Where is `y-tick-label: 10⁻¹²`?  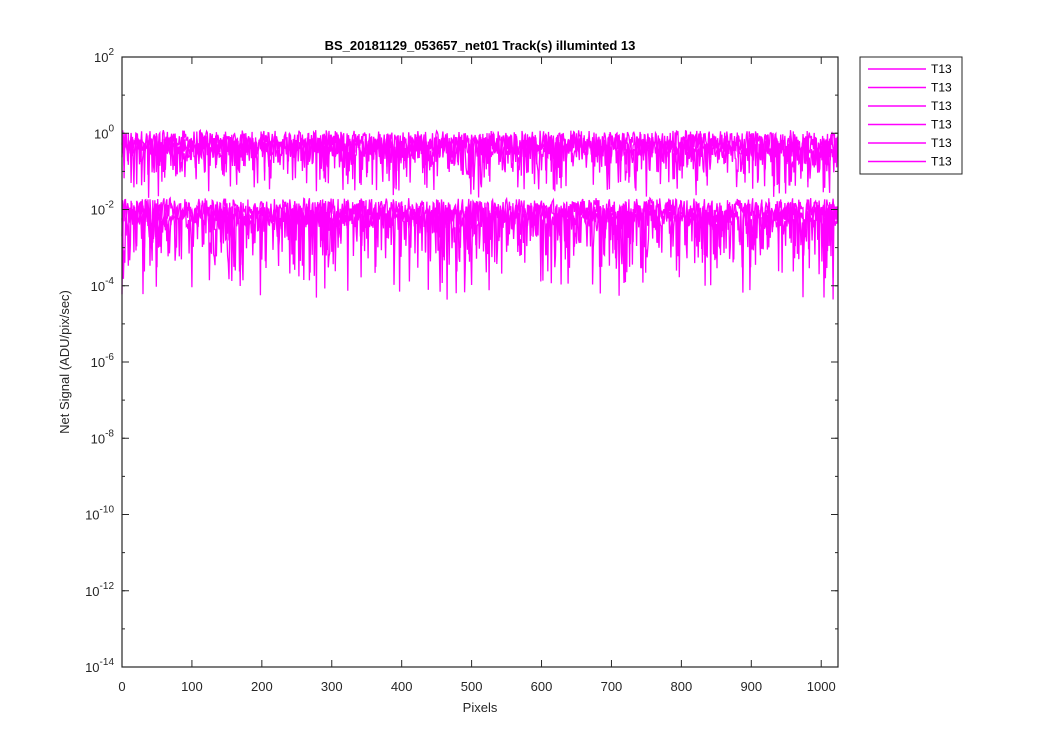 y-tick-label: 10⁻¹² is located at coordinates (99, 590).